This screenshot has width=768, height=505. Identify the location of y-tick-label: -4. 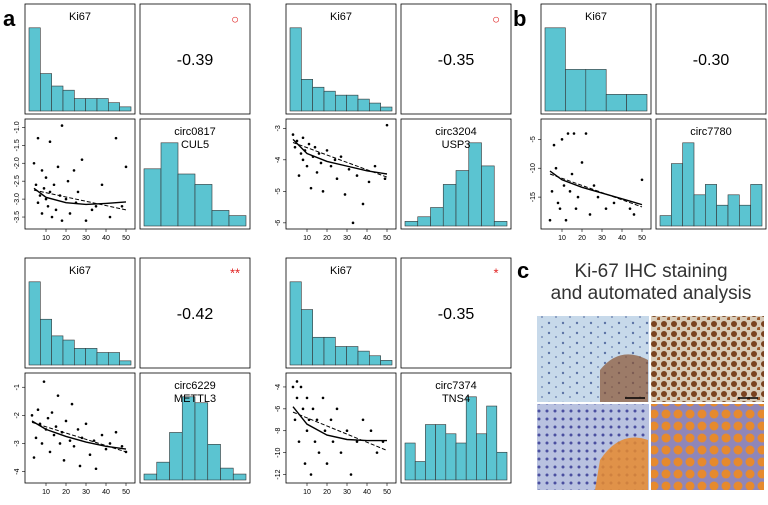
(278, 160).